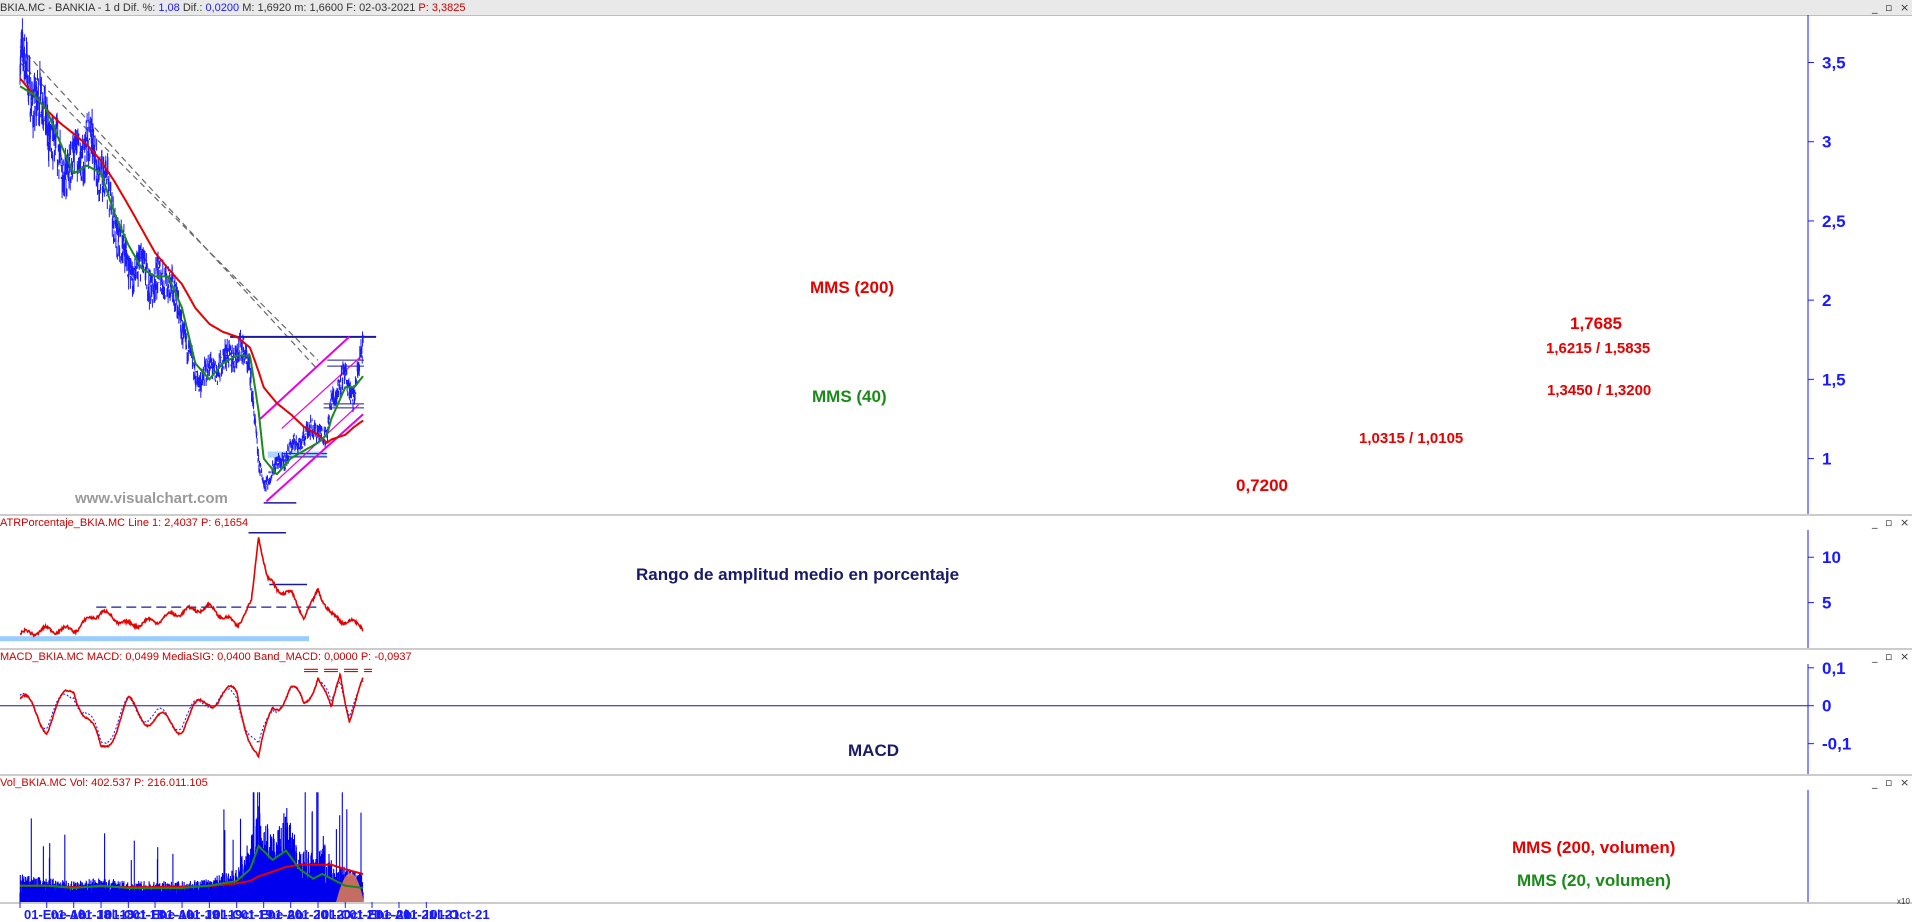 The height and width of the screenshot is (922, 1912). What do you see at coordinates (351, 914) in the screenshot?
I see `x-tick-label: 01-Oct-20` at bounding box center [351, 914].